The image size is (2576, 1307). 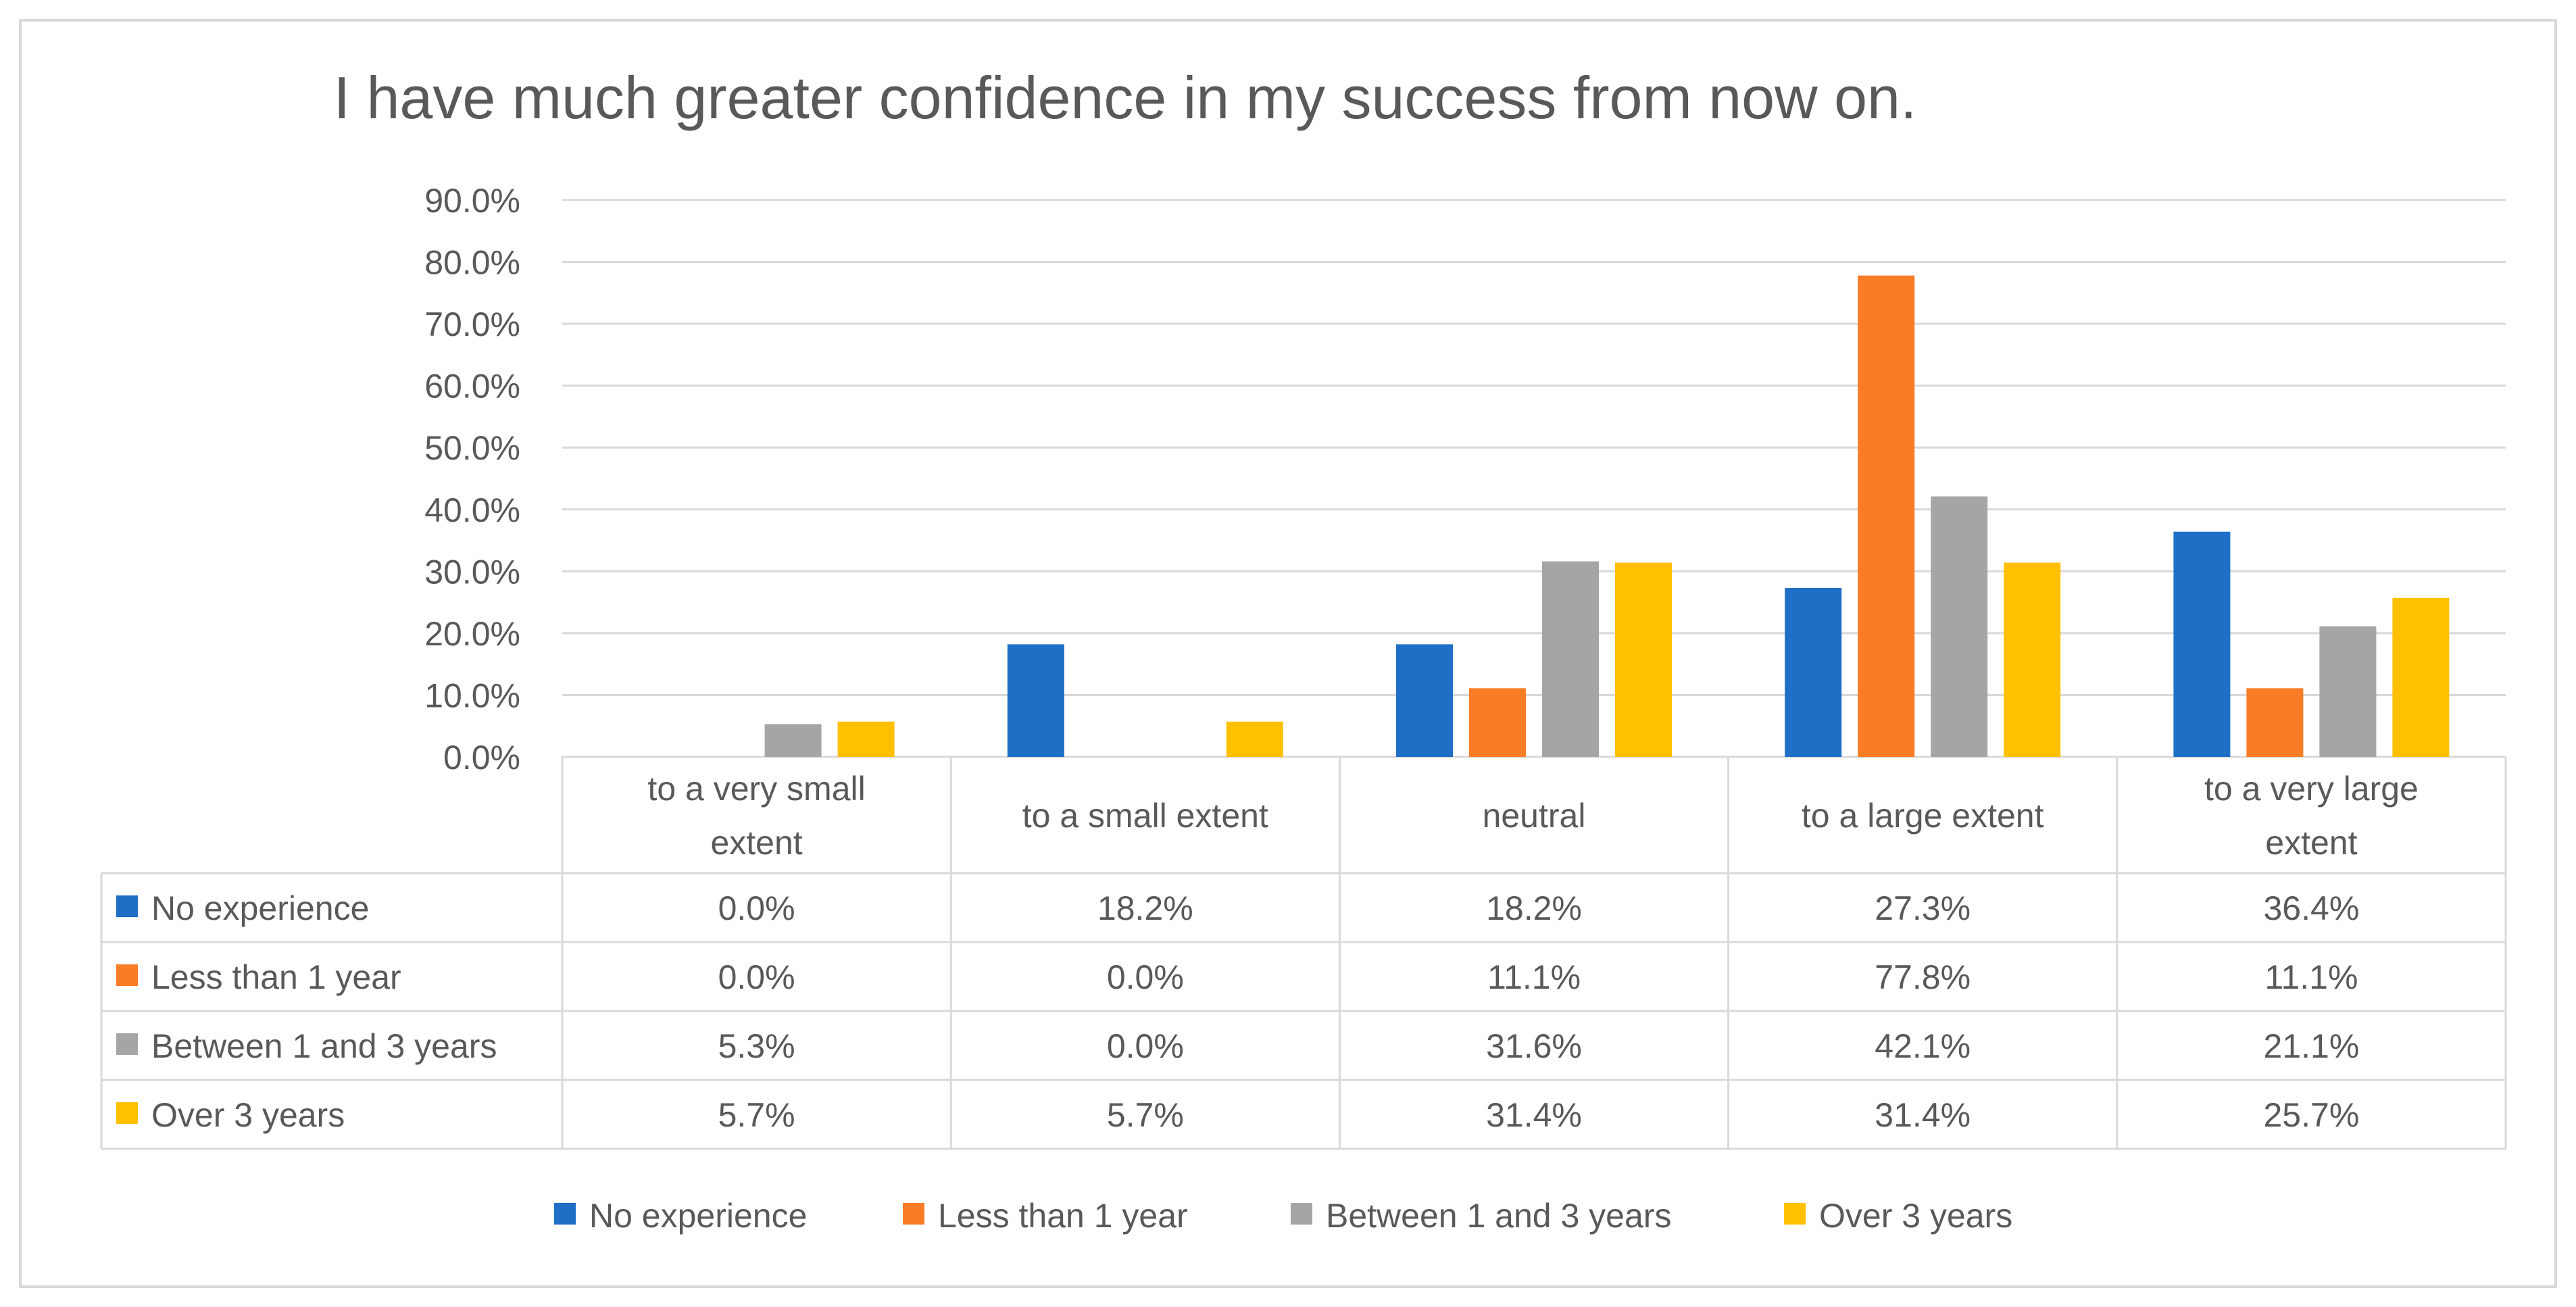 What do you see at coordinates (472, 263) in the screenshot?
I see `y-tick-label: 80.0%` at bounding box center [472, 263].